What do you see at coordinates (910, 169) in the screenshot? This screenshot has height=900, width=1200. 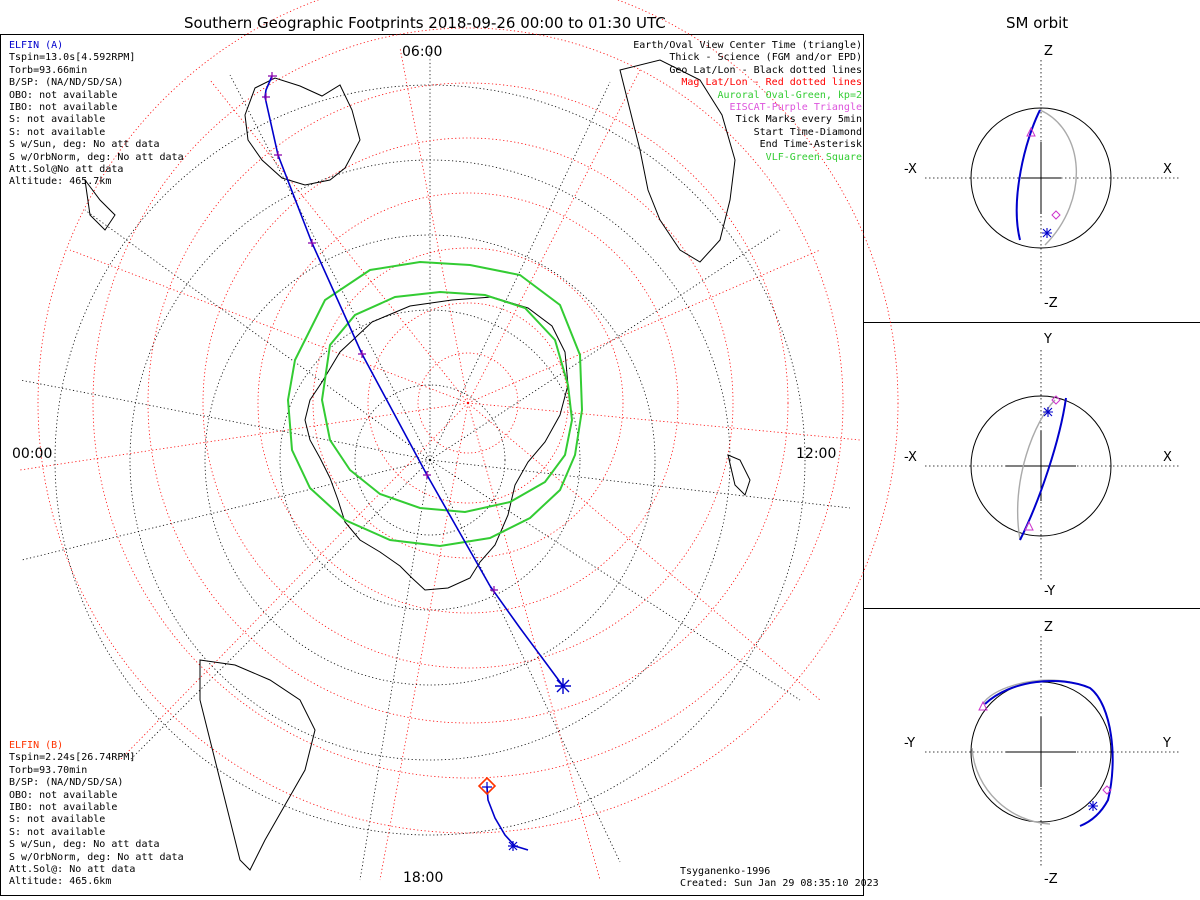 I see `orbit1-left: -X` at bounding box center [910, 169].